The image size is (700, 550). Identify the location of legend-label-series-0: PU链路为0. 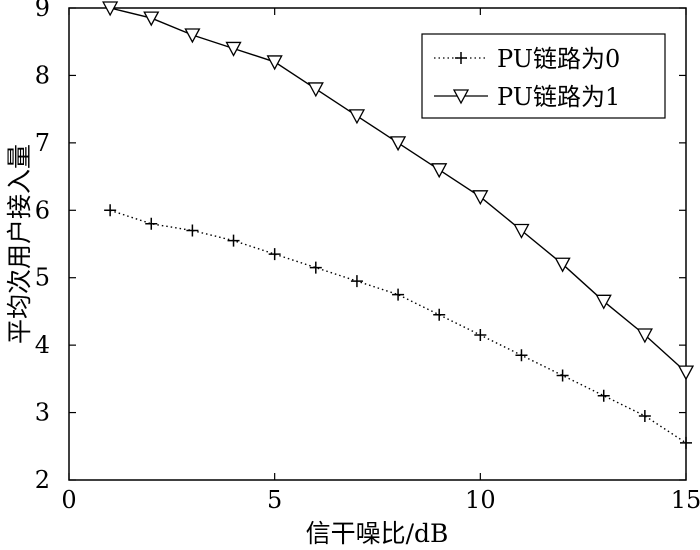
(558, 59).